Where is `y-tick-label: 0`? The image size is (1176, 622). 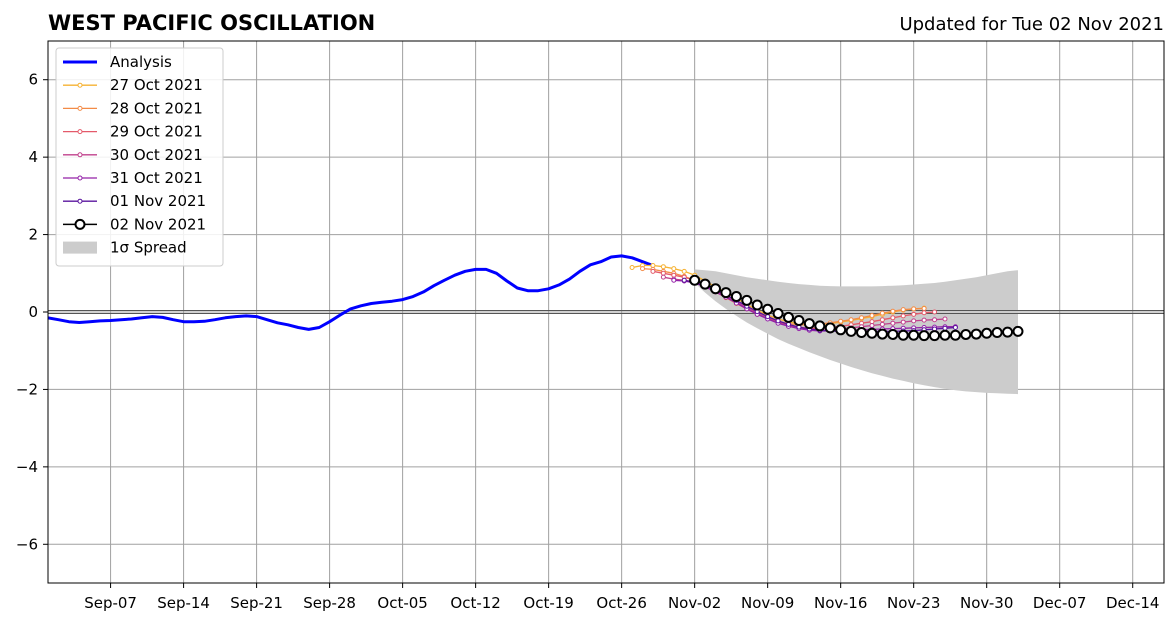
y-tick-label: 0 is located at coordinates (33, 312).